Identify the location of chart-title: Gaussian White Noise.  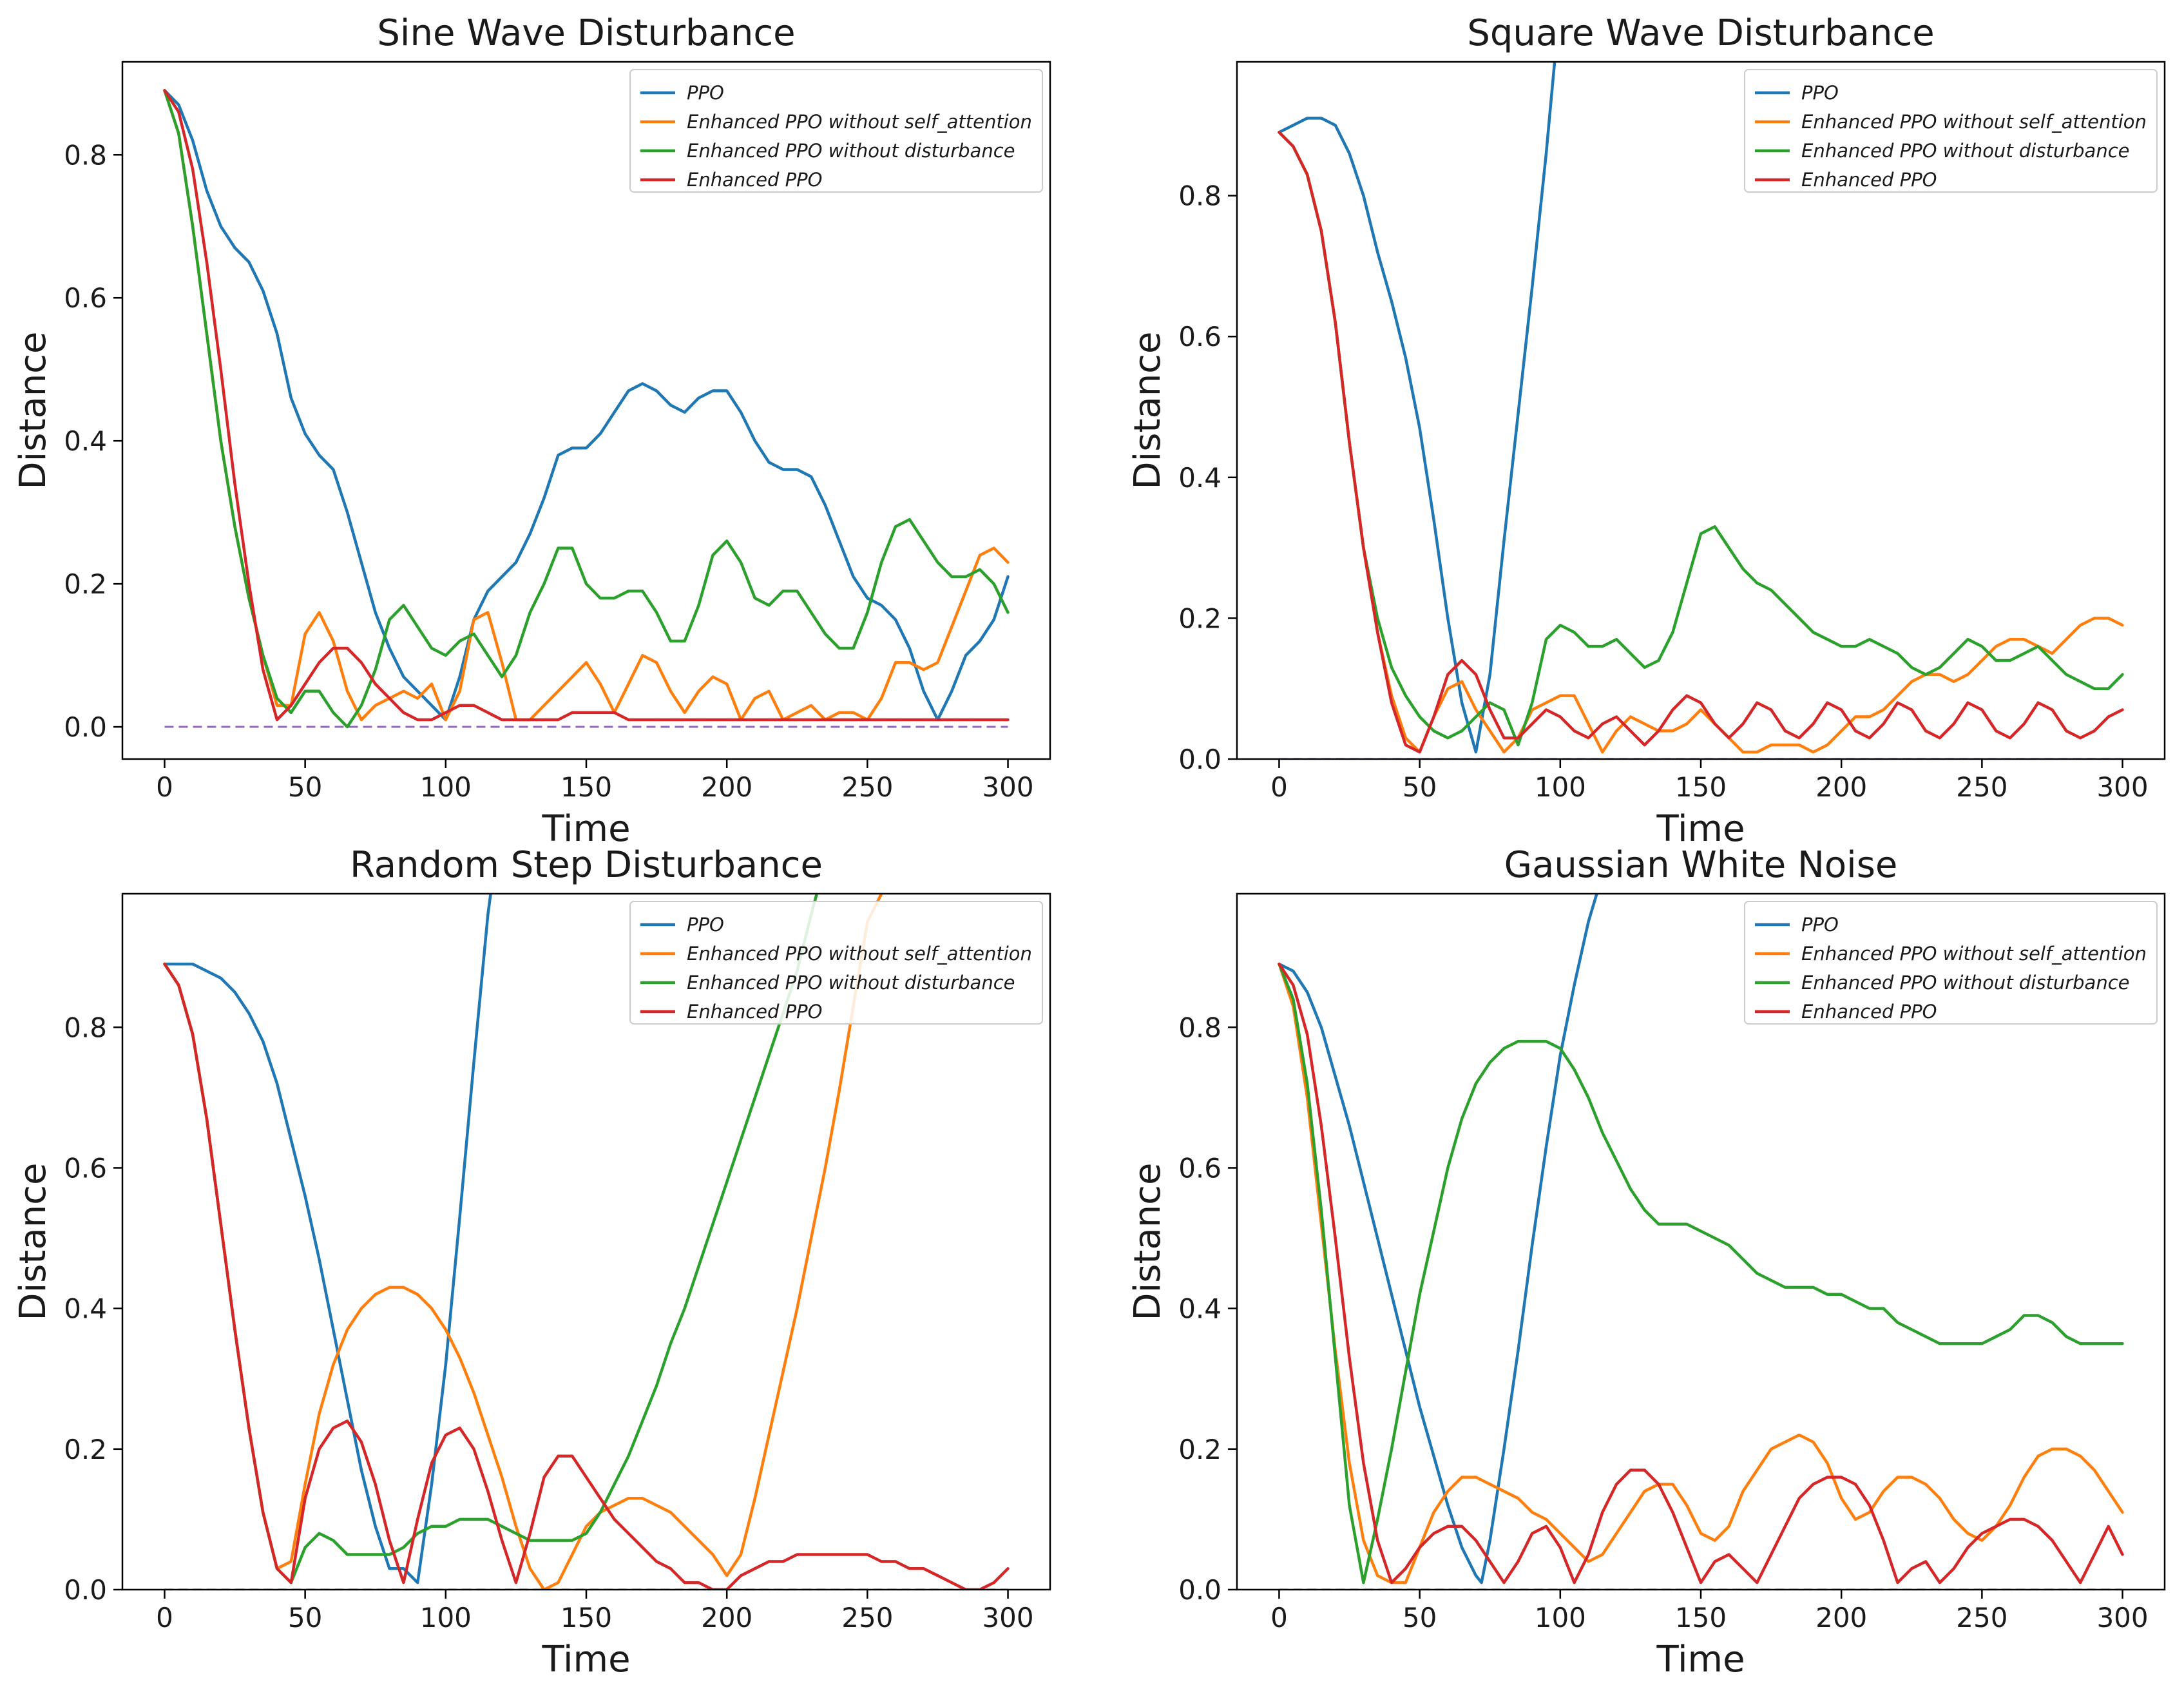
(1701, 865).